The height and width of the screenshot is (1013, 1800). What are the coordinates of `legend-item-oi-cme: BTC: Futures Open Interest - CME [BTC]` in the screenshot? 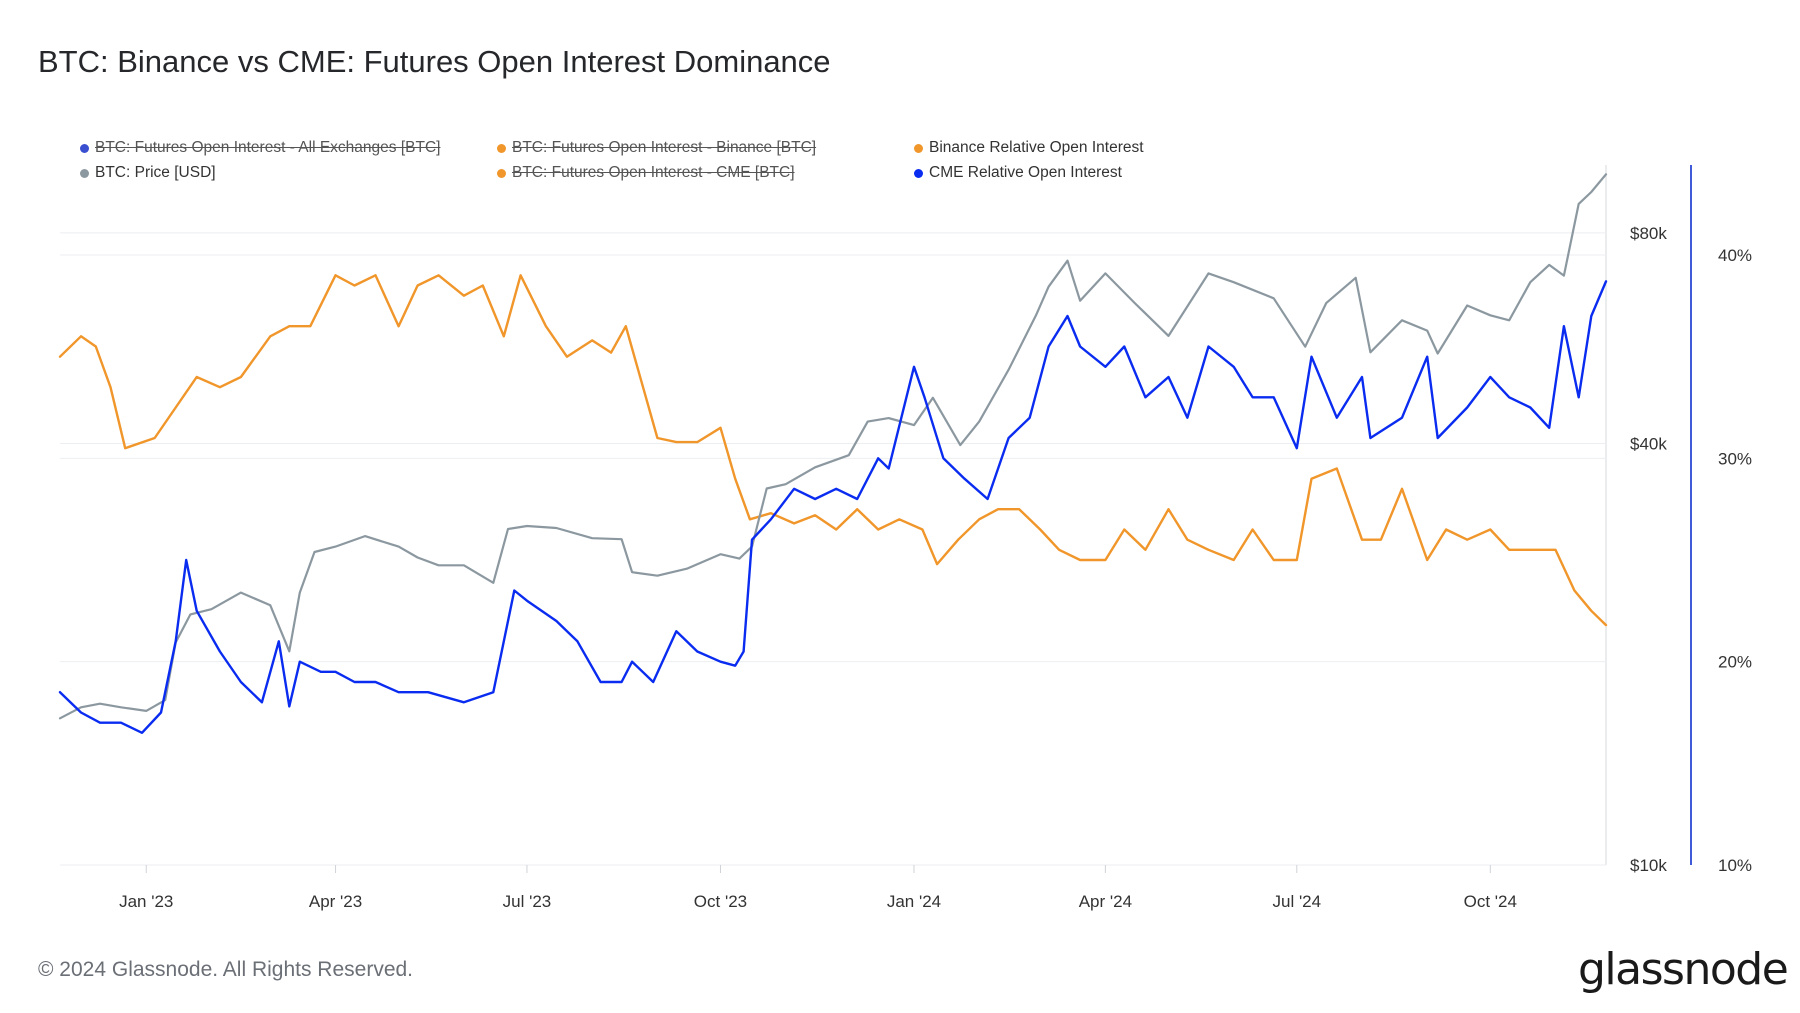 It's located at (705, 173).